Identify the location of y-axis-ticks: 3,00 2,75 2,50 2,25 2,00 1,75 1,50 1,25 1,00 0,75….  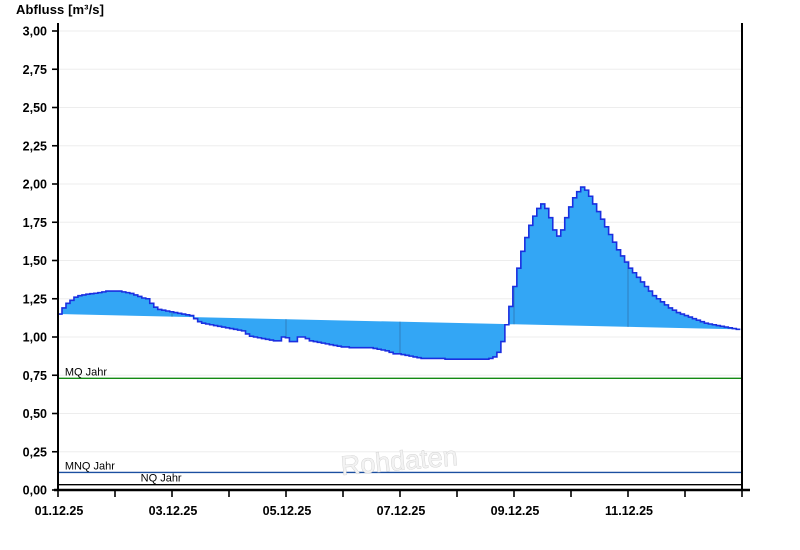
(40, 261).